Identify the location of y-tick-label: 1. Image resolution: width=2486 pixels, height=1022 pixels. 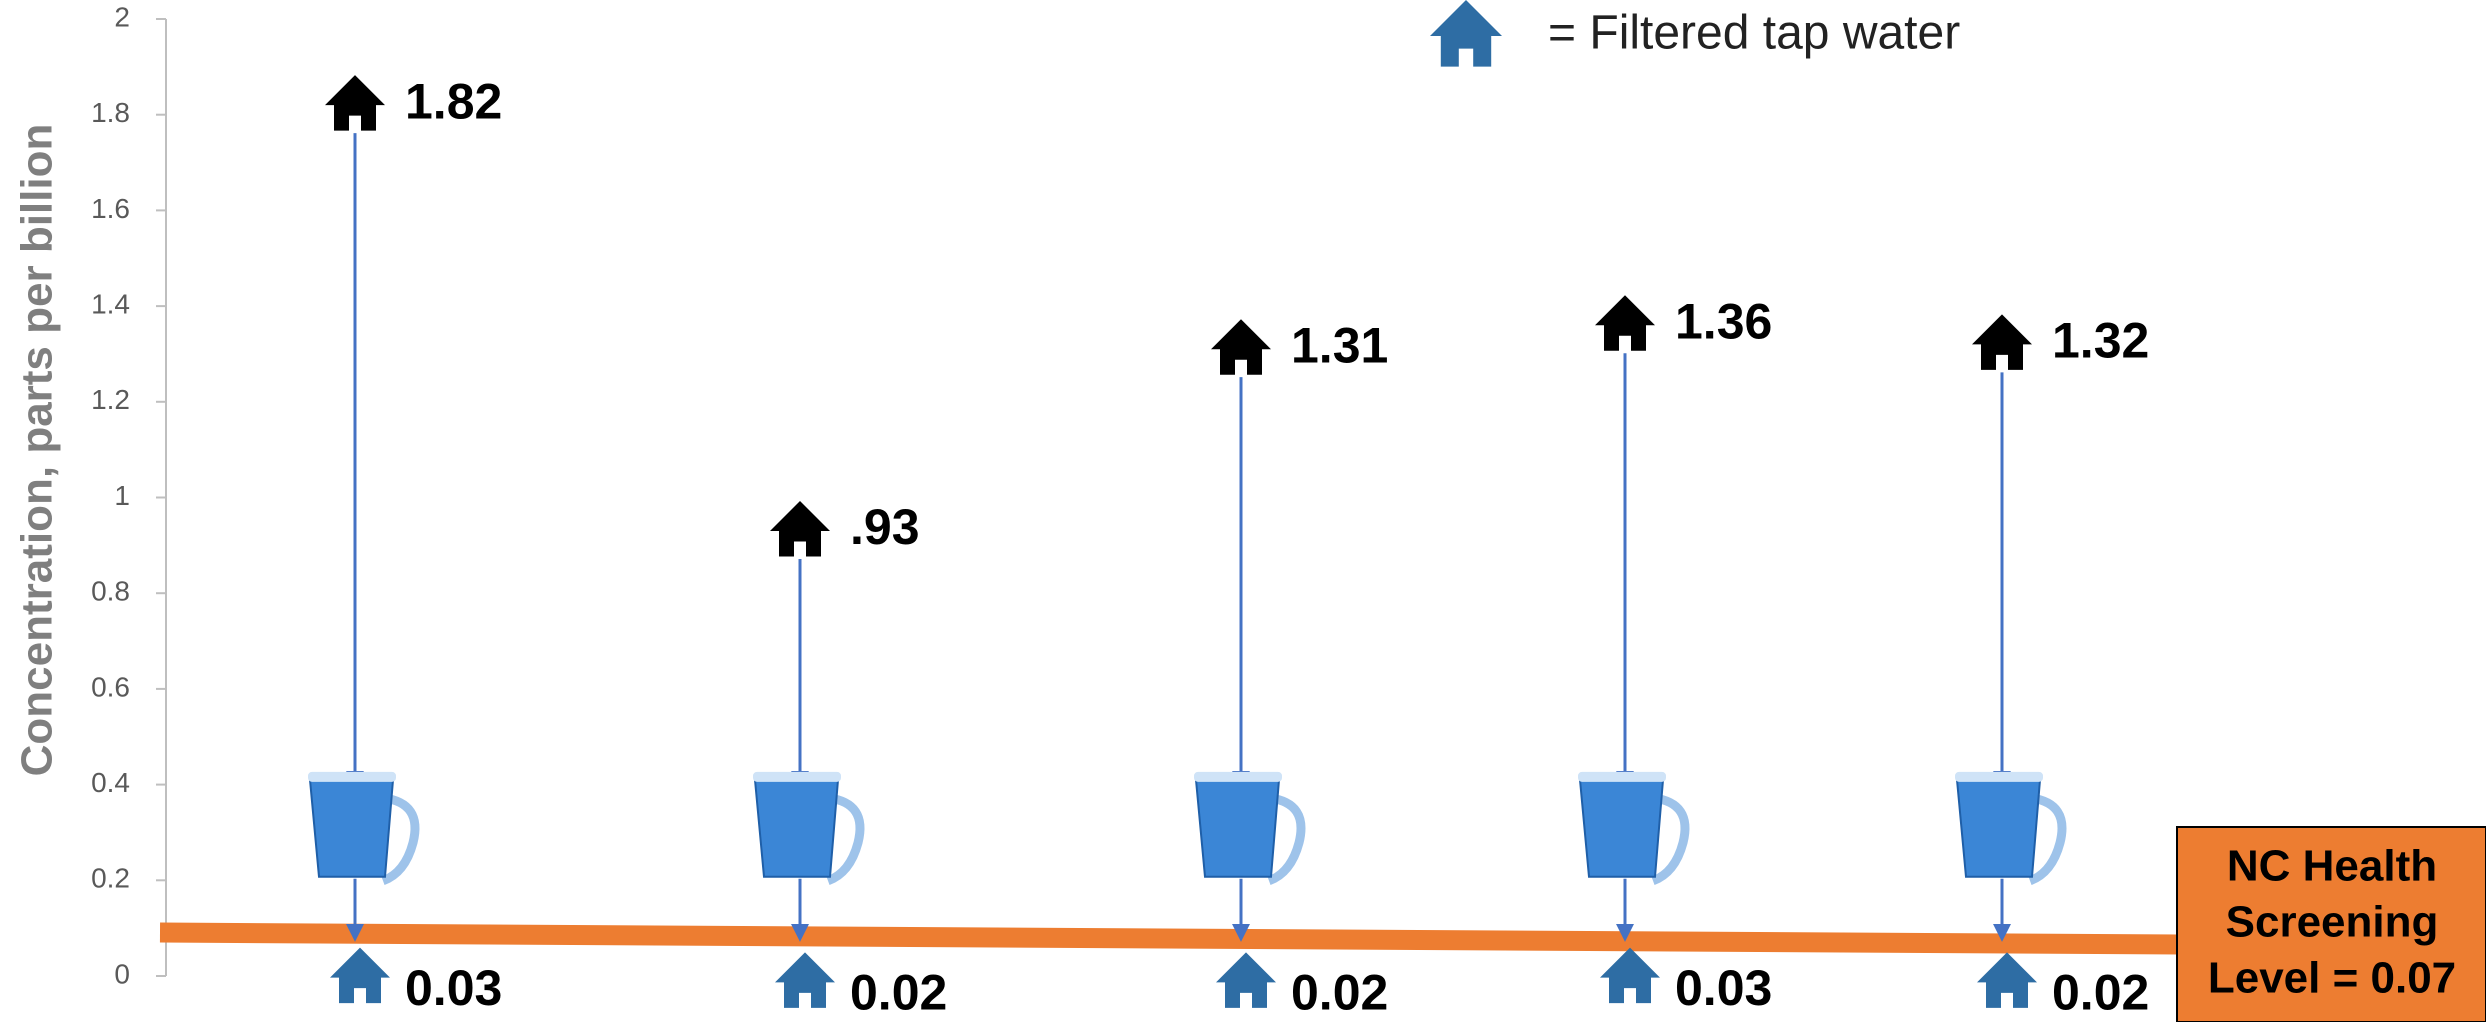
(122, 495).